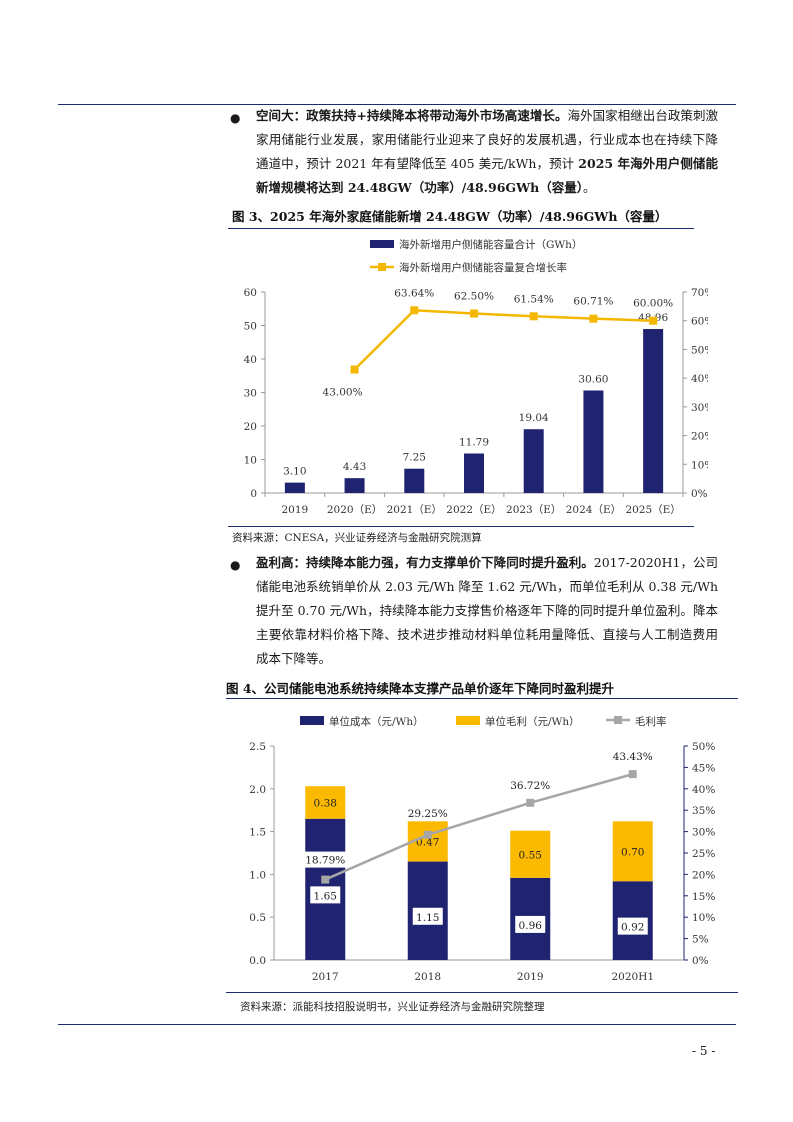 This screenshot has width=793, height=1122. I want to click on line-value-label: 43.43%, so click(633, 757).